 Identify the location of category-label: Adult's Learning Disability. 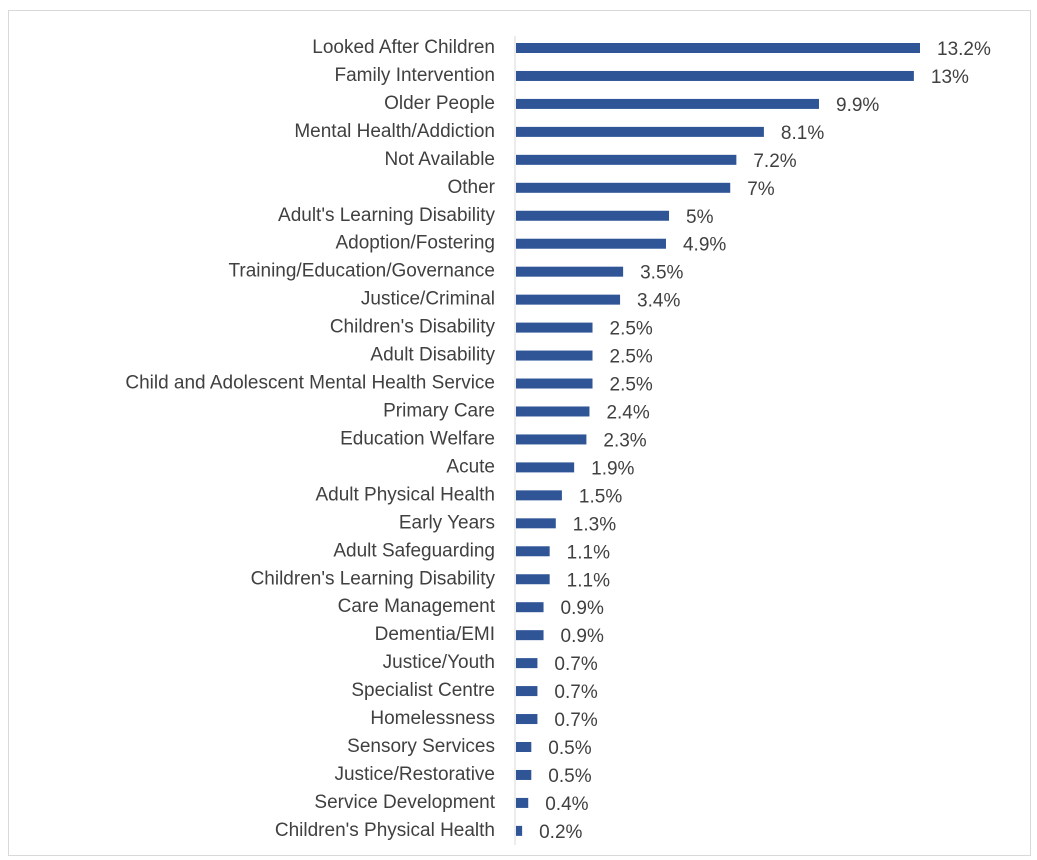
(386, 215).